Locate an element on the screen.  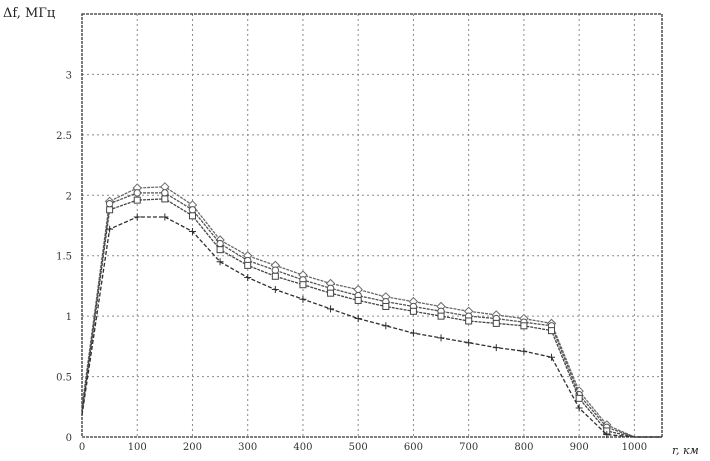
x-tick-label: 1000 is located at coordinates (634, 447).